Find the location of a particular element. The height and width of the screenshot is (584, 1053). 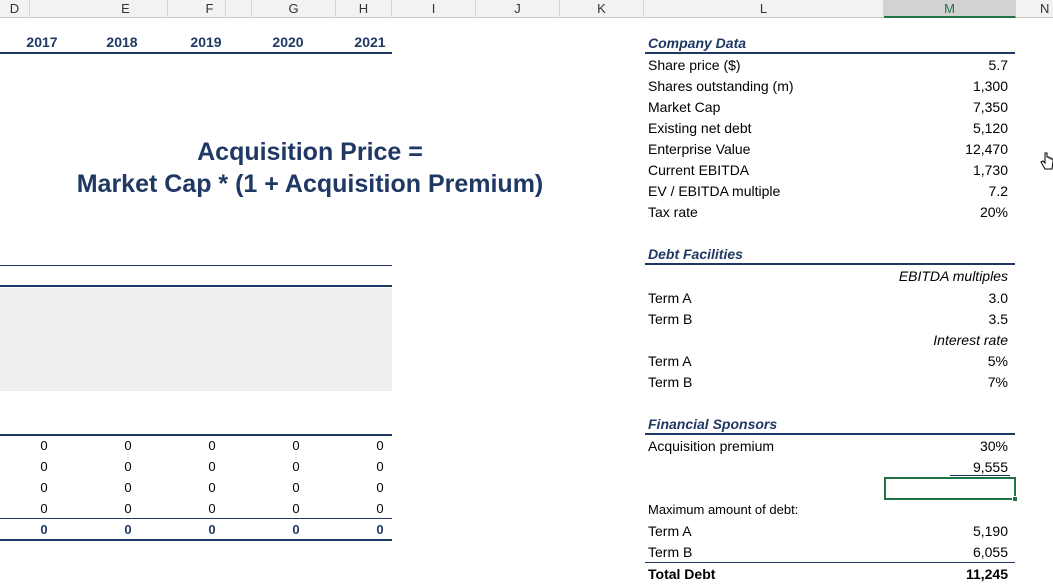

company-data-rule is located at coordinates (830, 53).